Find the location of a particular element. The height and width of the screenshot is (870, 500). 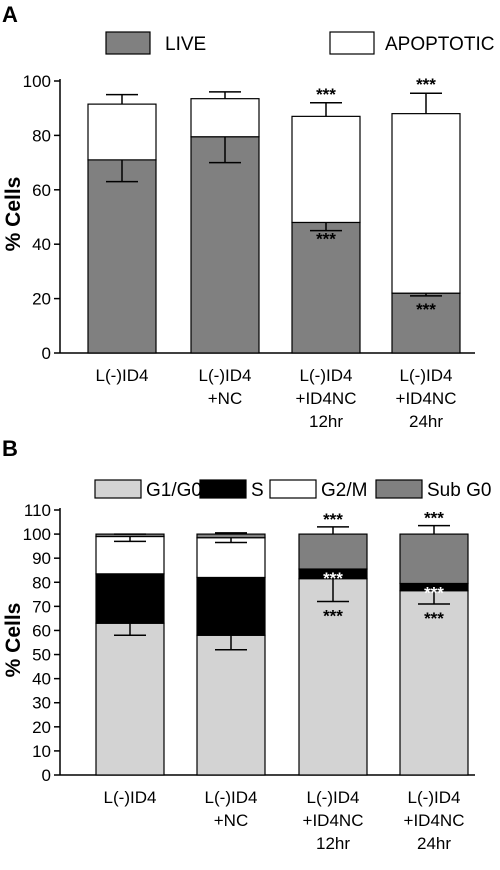

panel-b-y-tick-label-9: 90 is located at coordinates (41, 558).